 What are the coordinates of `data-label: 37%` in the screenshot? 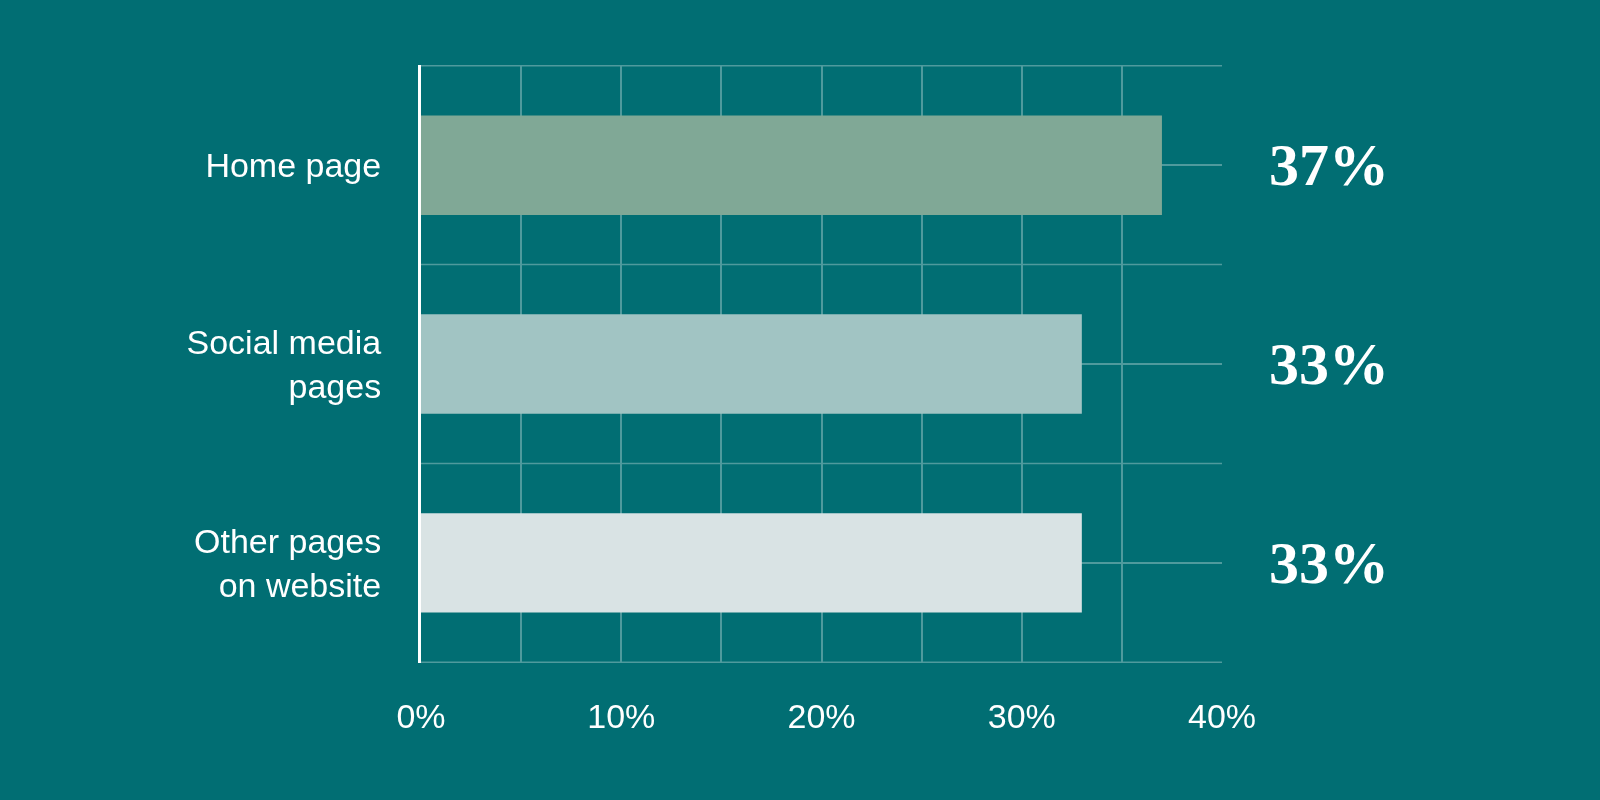 It's located at (1329, 165).